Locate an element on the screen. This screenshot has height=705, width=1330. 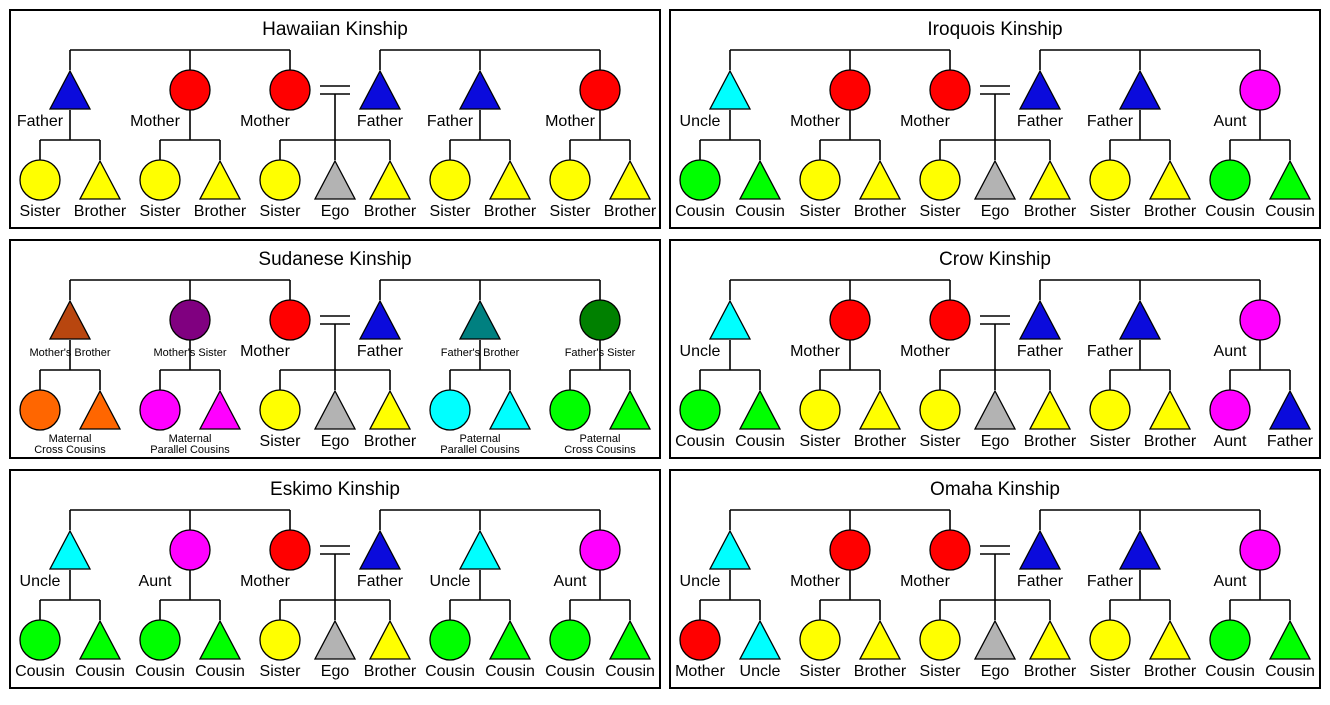
parent-label: Mother's Brother is located at coordinates (70, 353).